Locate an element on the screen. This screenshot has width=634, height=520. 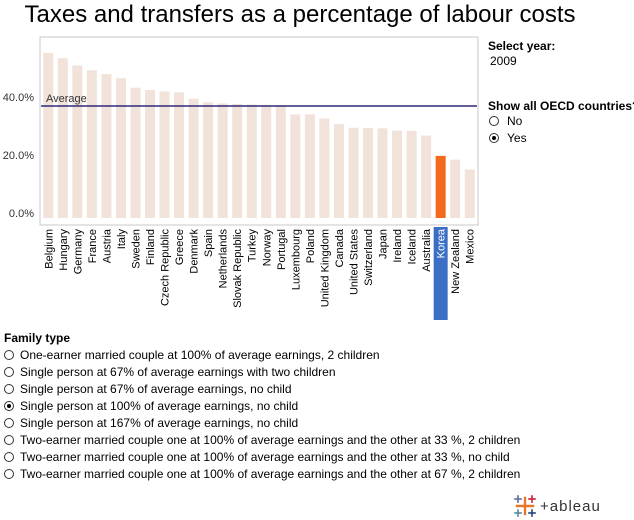
bar-luxembourg is located at coordinates (295, 166).